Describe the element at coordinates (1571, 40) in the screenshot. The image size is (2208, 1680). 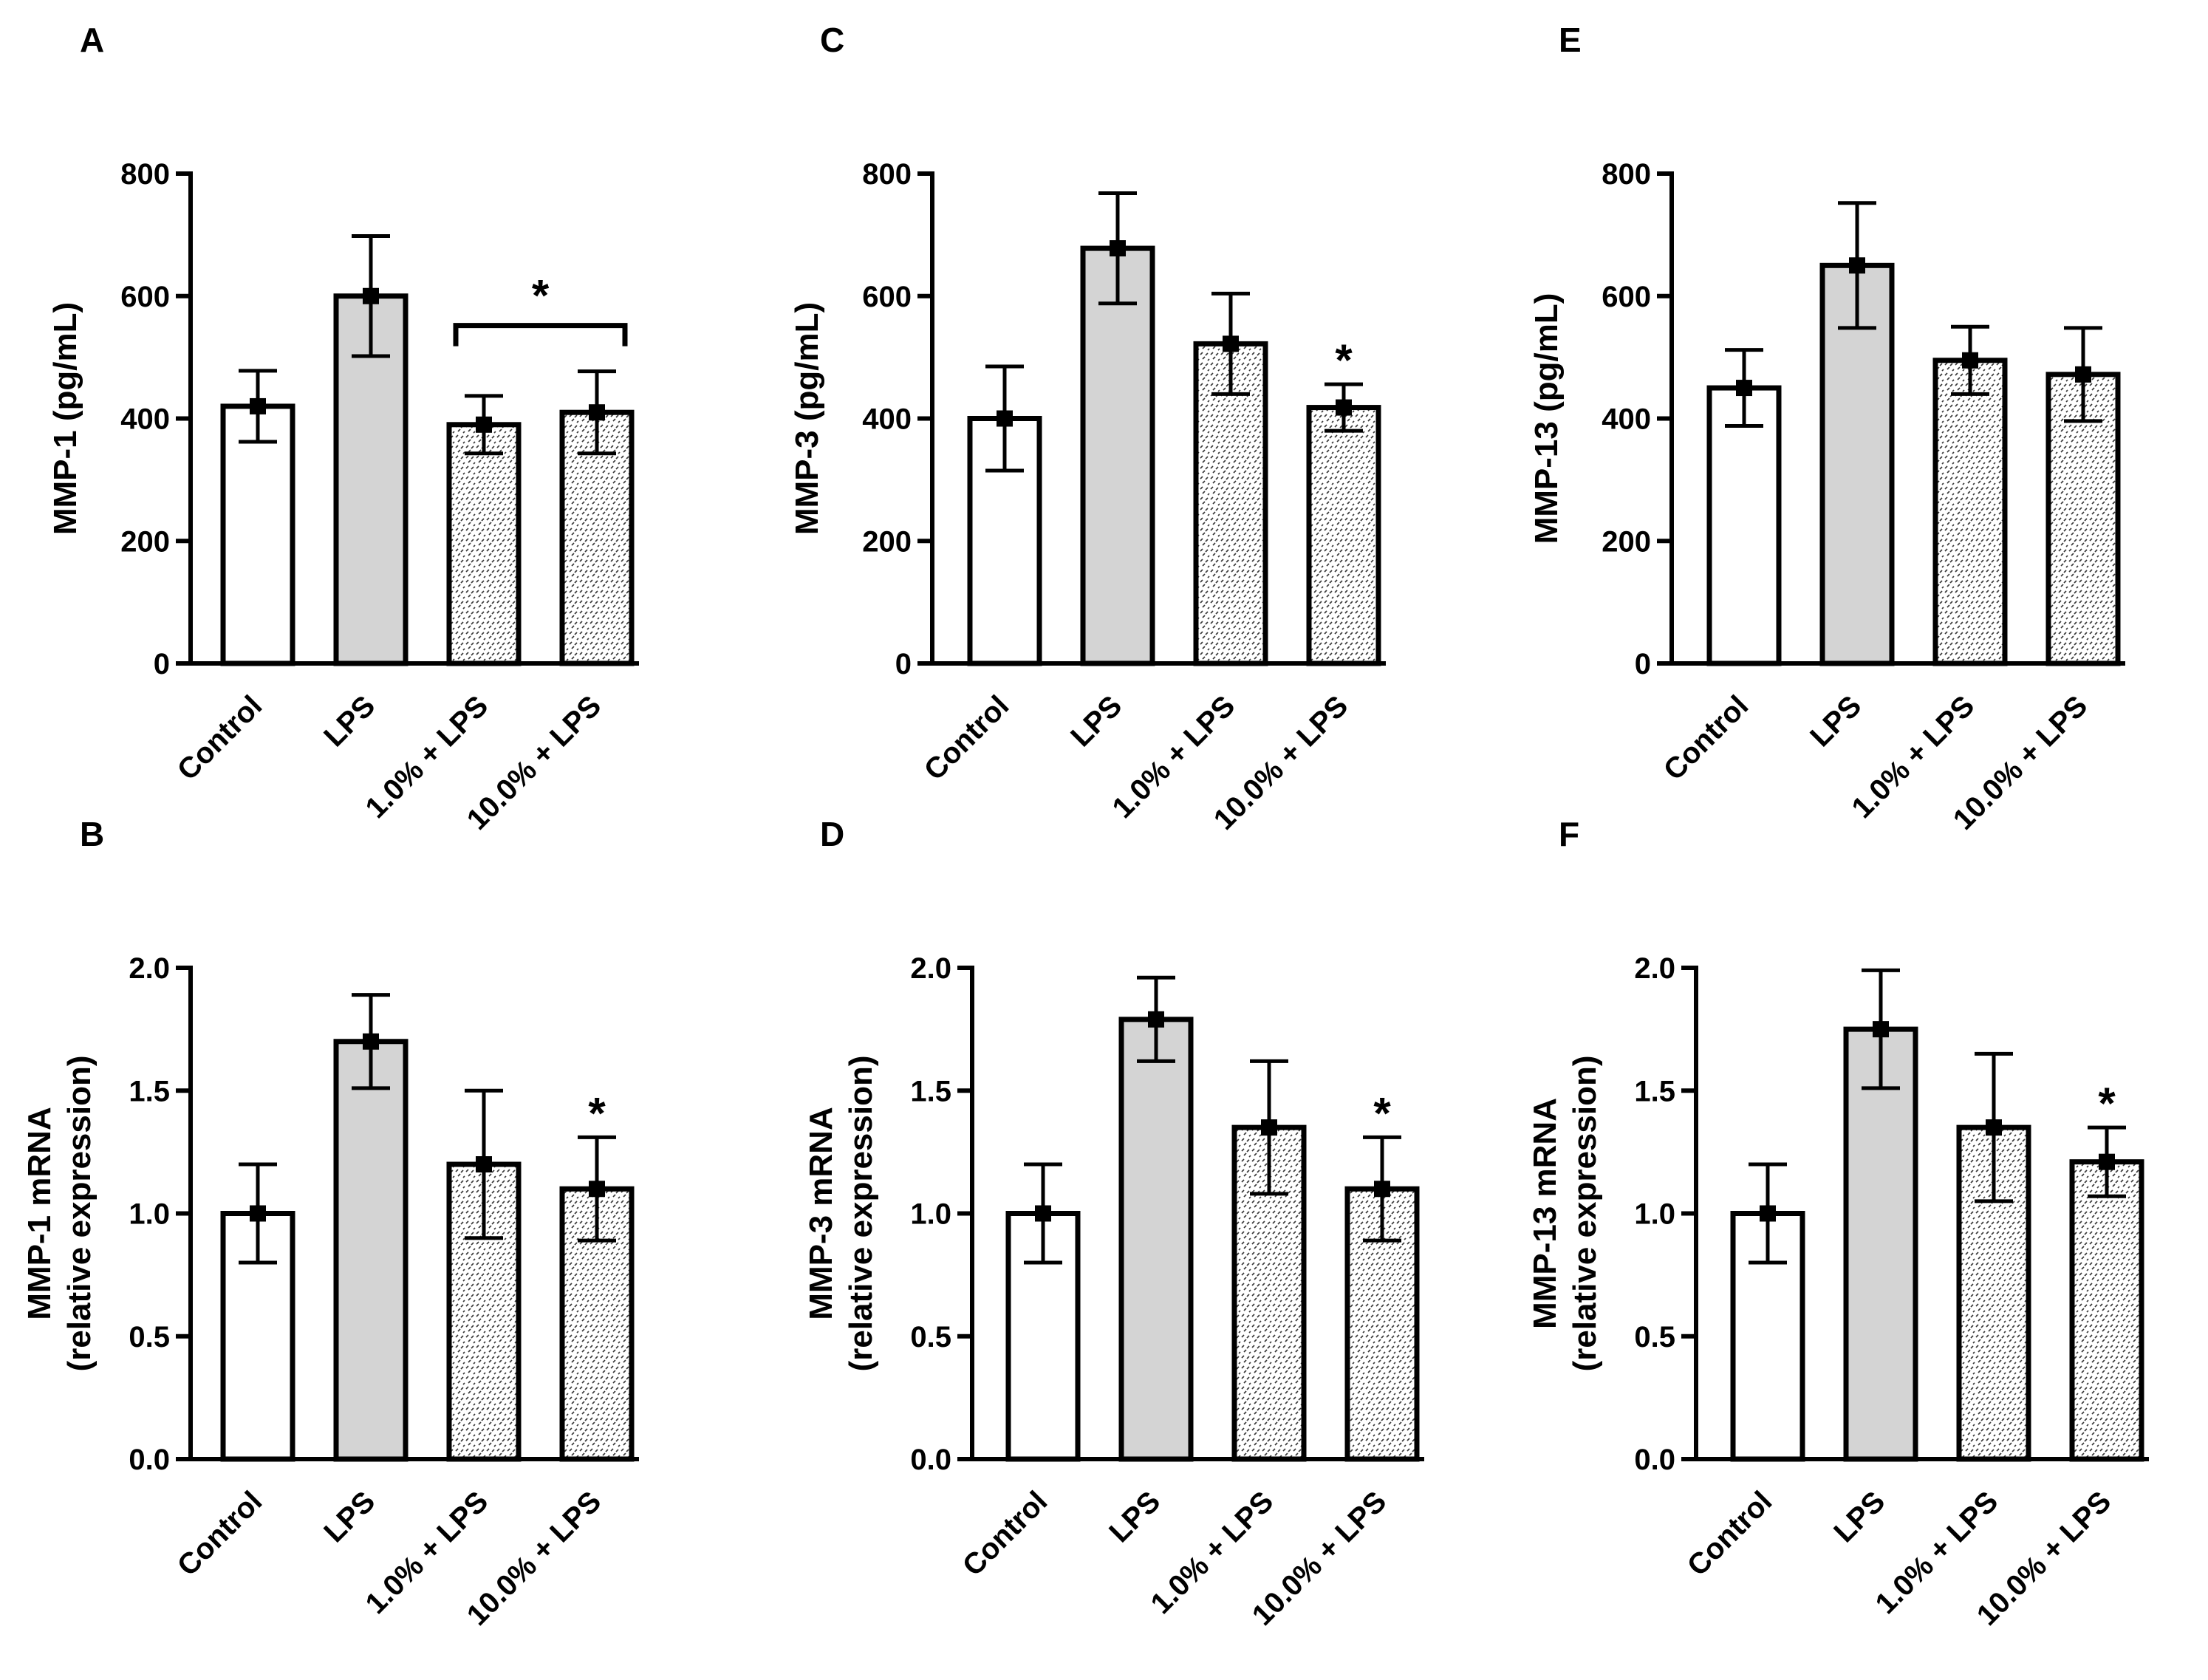
I see `panel-letter: E` at that location.